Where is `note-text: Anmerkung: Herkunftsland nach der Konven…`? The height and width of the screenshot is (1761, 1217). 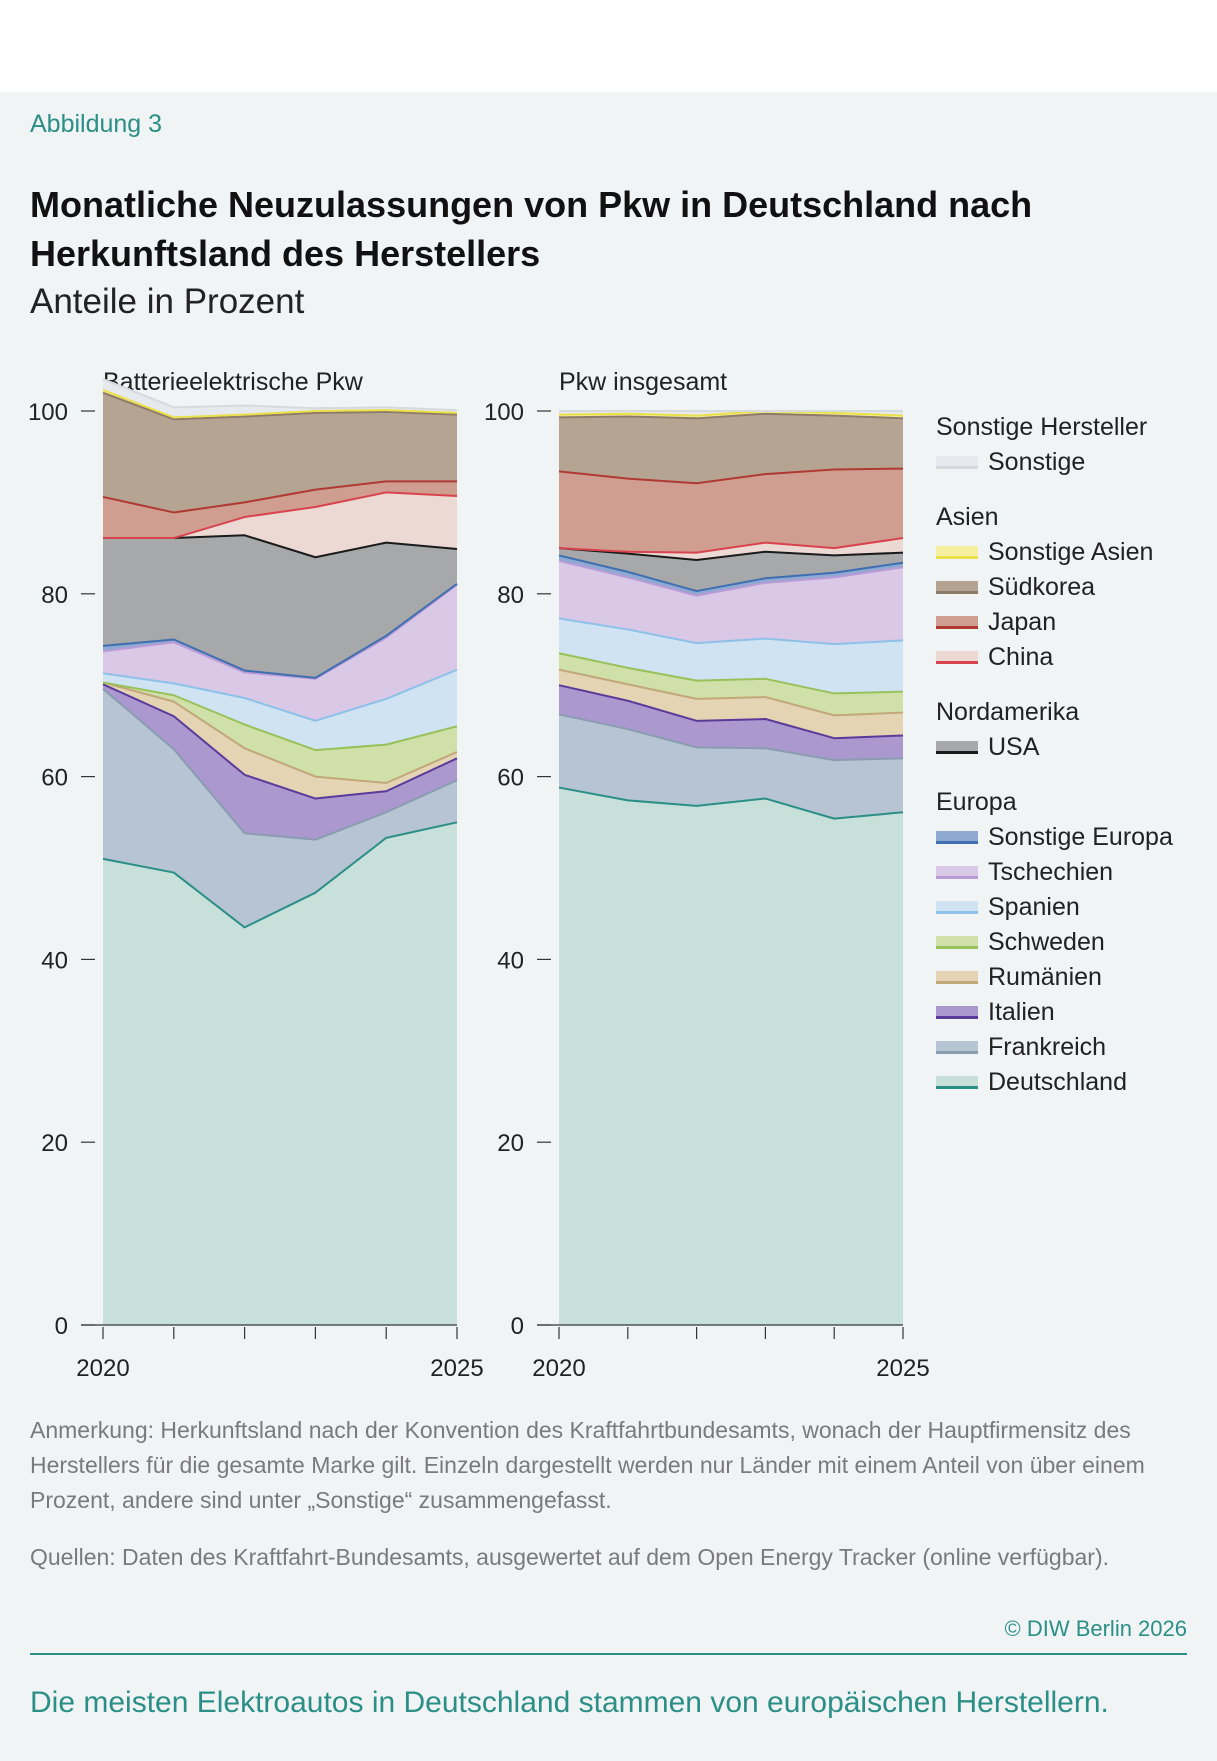
note-text: Anmerkung: Herkunftsland nach der Konven… is located at coordinates (587, 1465).